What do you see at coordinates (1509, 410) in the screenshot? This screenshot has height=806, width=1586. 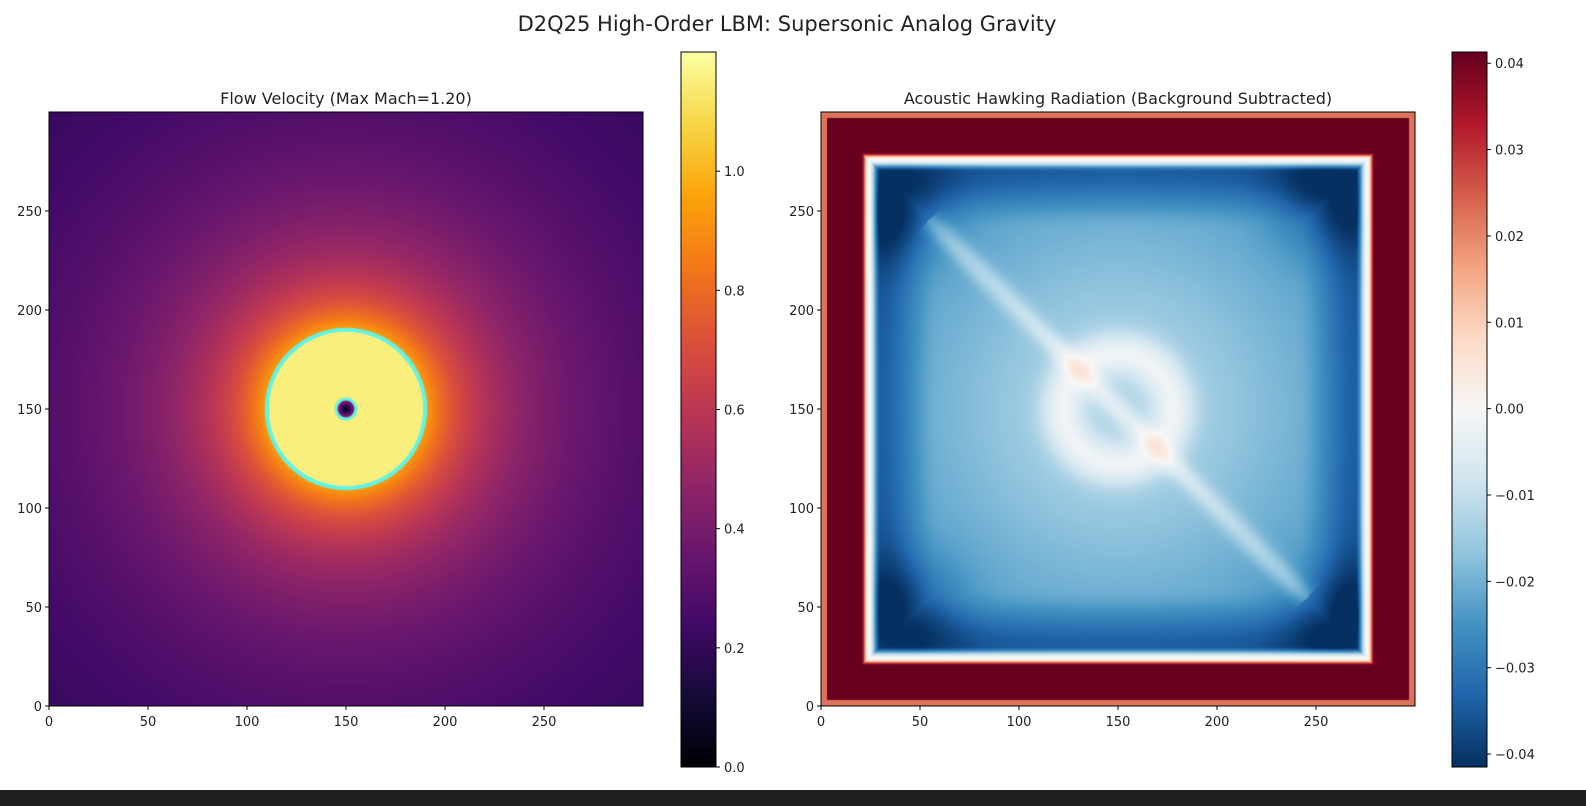 I see `colorbar-tick-label: 0.00` at bounding box center [1509, 410].